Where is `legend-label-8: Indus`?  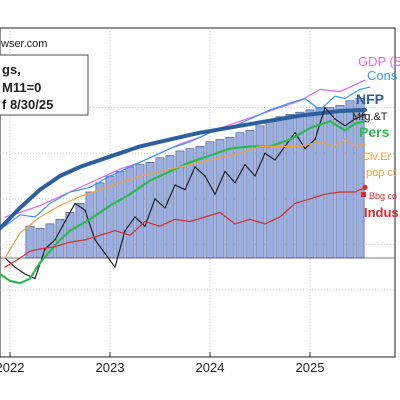
legend-label-8: Indus is located at coordinates (381, 212).